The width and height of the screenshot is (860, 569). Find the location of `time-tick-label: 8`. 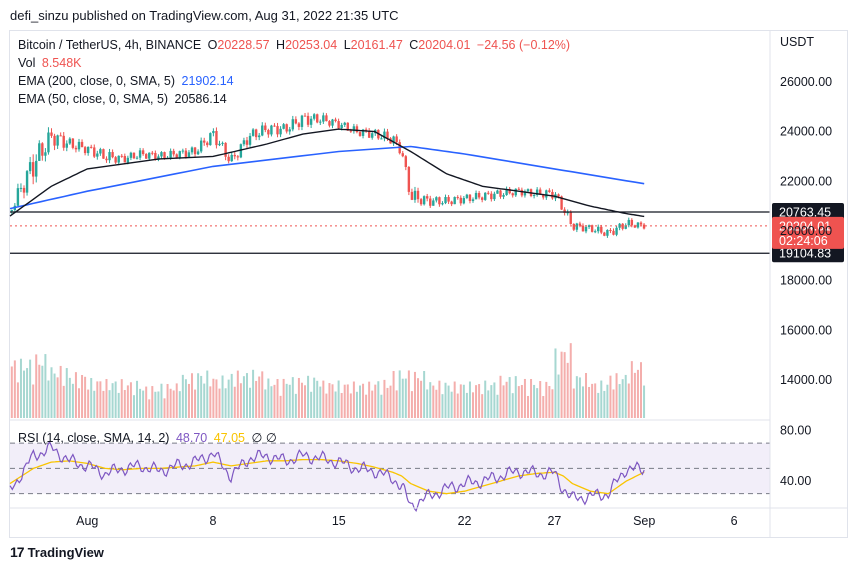

time-tick-label: 8 is located at coordinates (213, 521).